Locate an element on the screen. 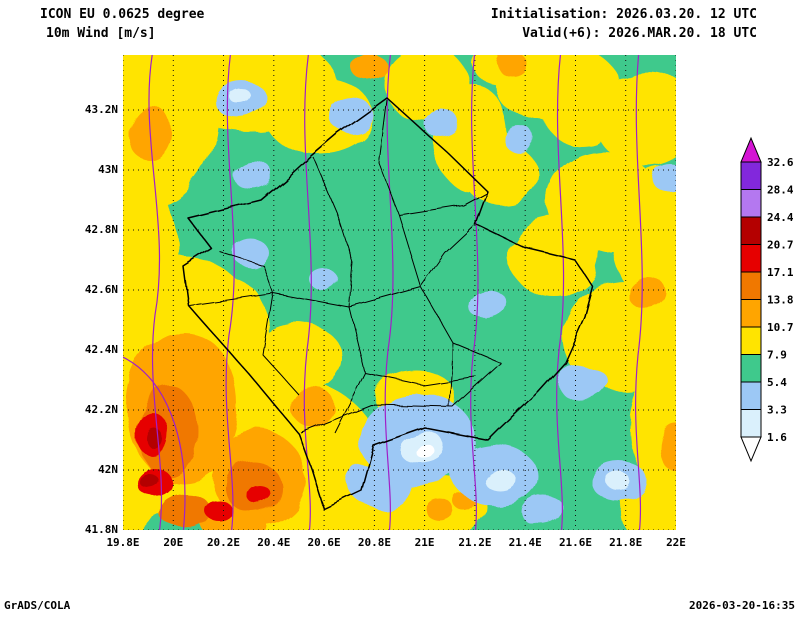  colorbar-tick-label: 28.4 is located at coordinates (780, 190).